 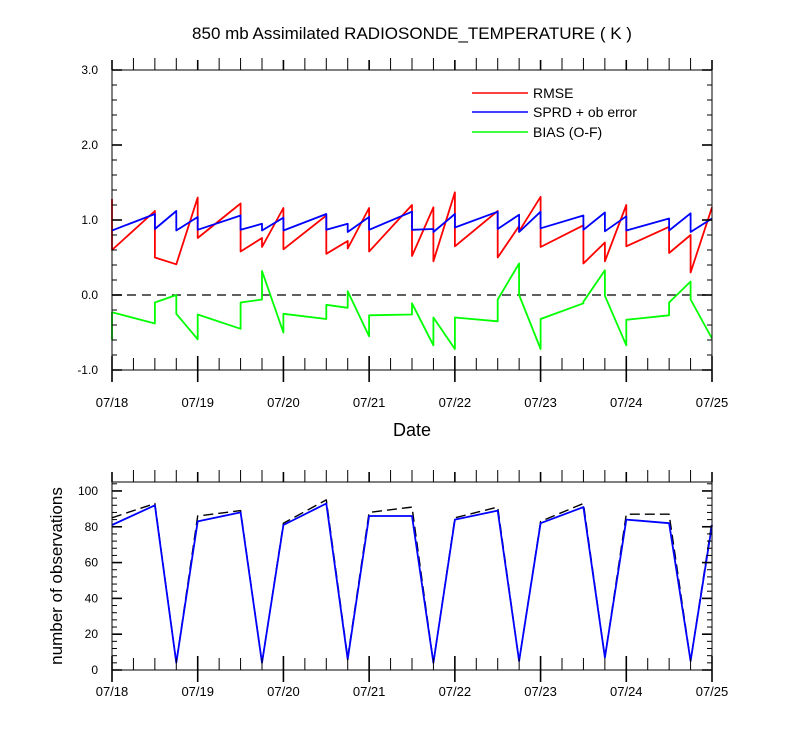 I want to click on top-legend: RMSE SPRD + ob error BIAS (O-F), so click(x=554, y=112).